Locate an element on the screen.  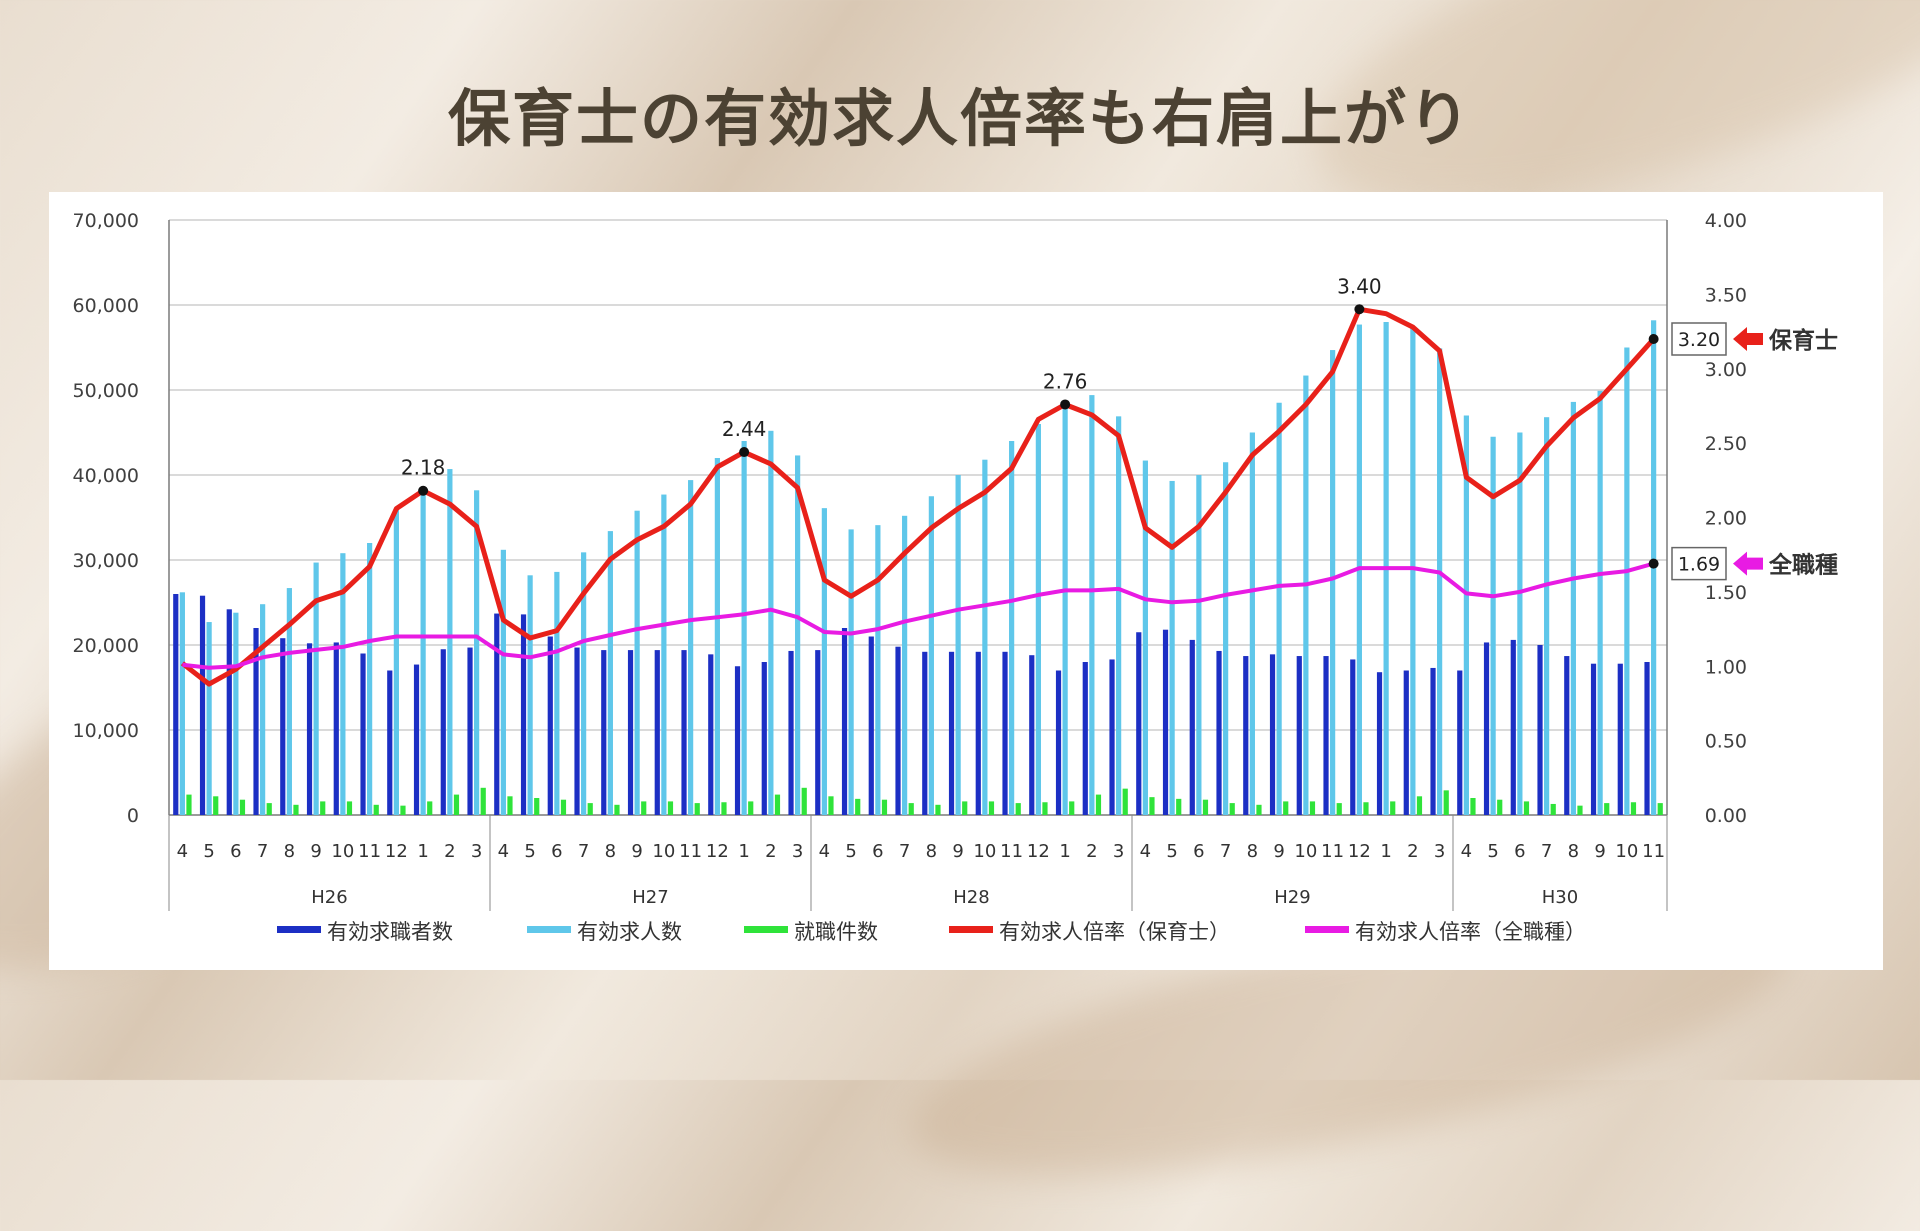
peak-label: 3.40 is located at coordinates (1359, 286).